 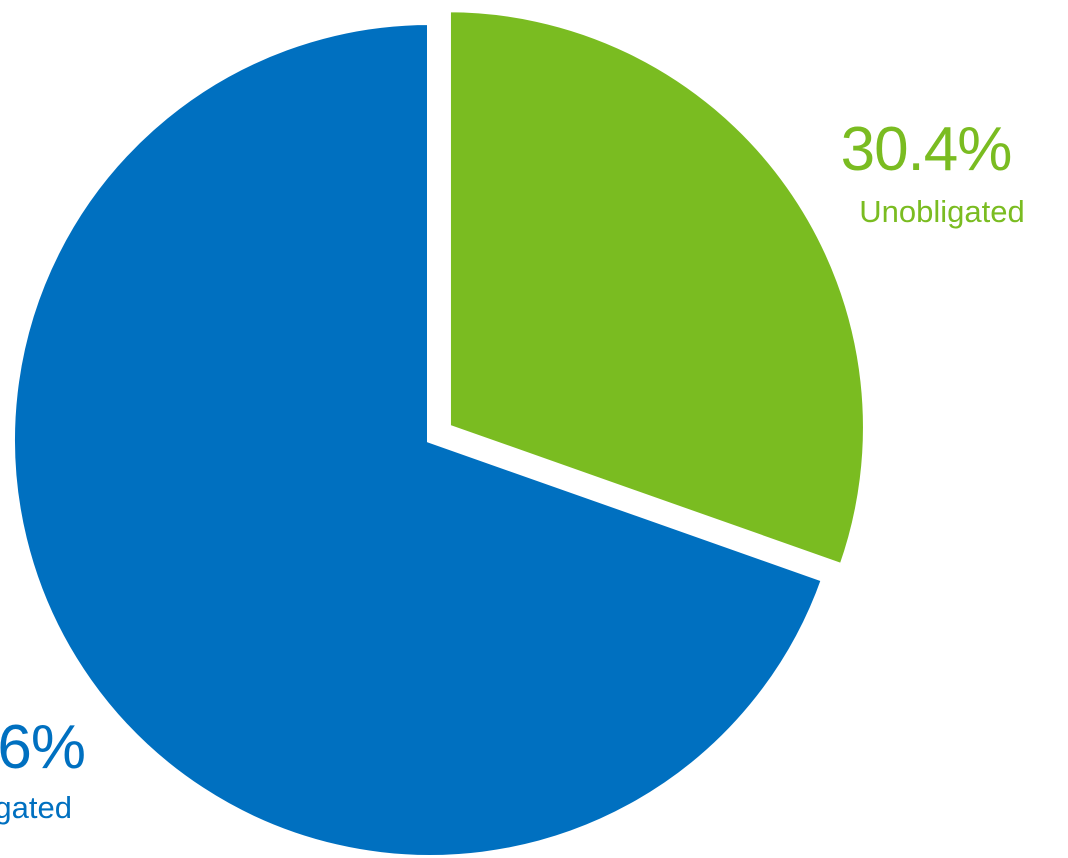 I want to click on slice-value-label-obligated: 69.6%, so click(x=42, y=747).